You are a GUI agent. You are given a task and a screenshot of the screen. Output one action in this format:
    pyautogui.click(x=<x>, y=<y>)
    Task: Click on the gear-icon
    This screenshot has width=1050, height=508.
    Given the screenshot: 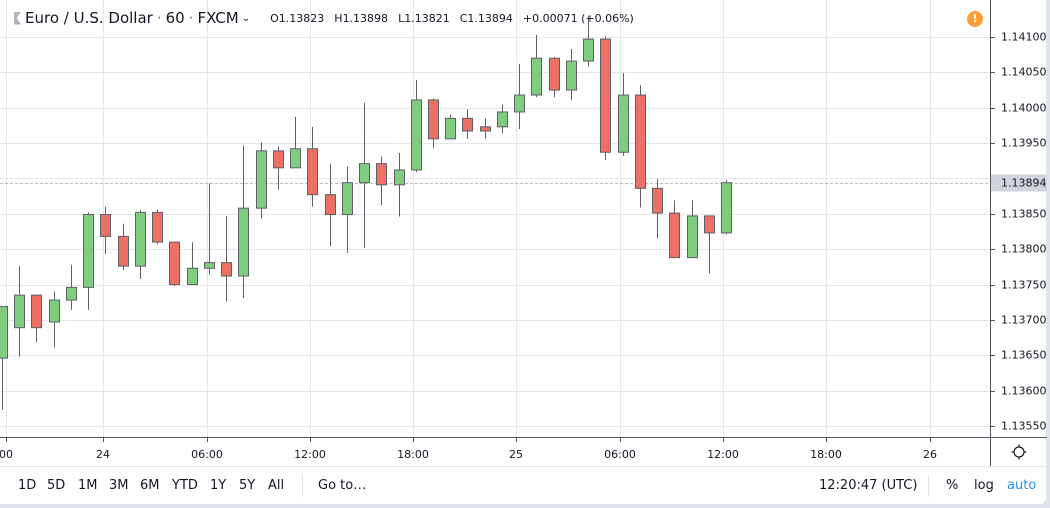 What is the action you would take?
    pyautogui.click(x=1019, y=452)
    